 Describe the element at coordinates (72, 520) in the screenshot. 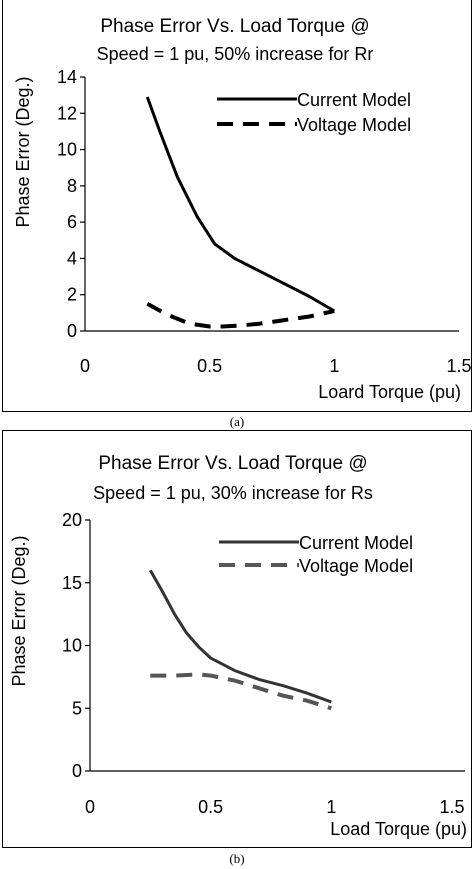

I see `chart-b-y-tick-label: 20` at that location.